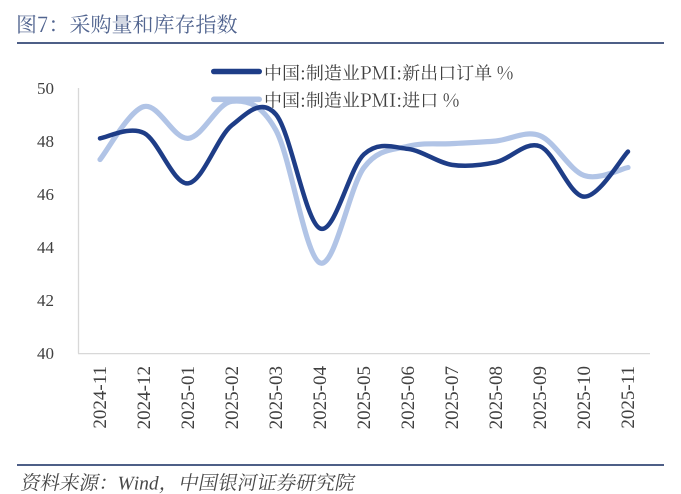 The image size is (681, 494). What do you see at coordinates (232, 397) in the screenshot?
I see `x-tick-label: 2025-02` at bounding box center [232, 397].